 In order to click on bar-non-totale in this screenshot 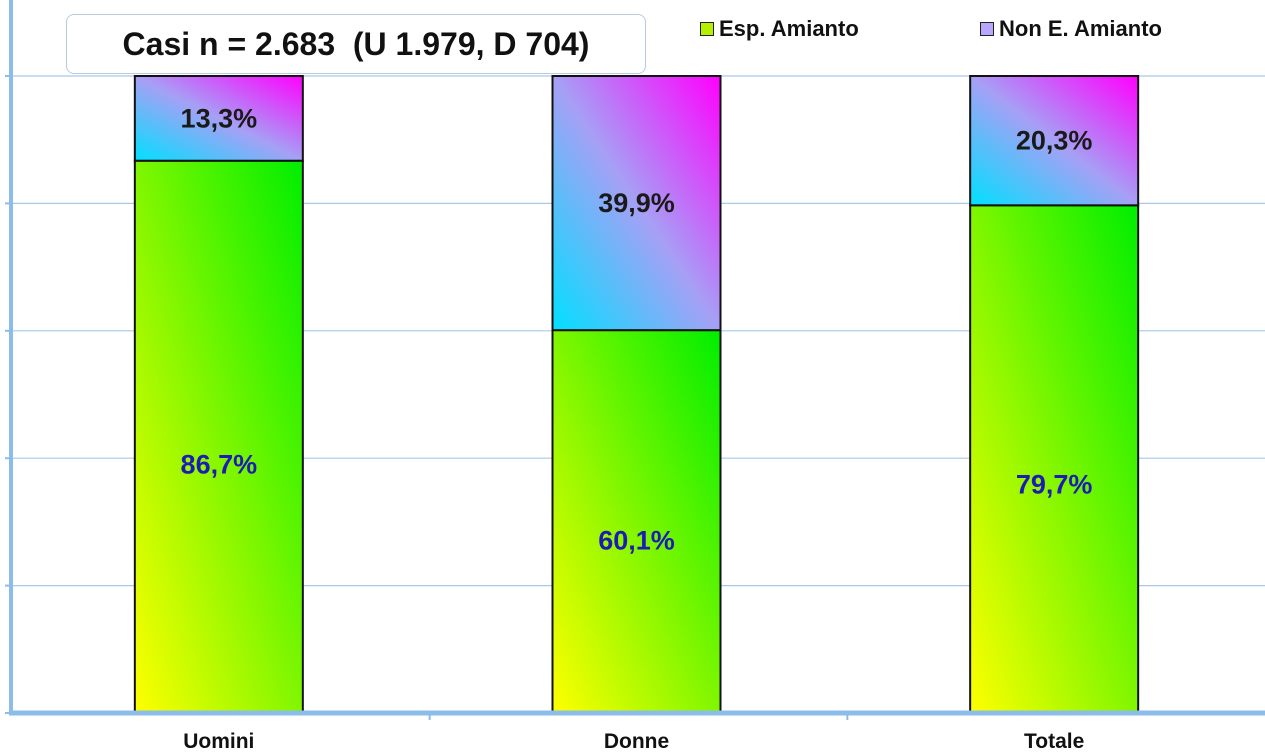, I will do `click(1054, 141)`.